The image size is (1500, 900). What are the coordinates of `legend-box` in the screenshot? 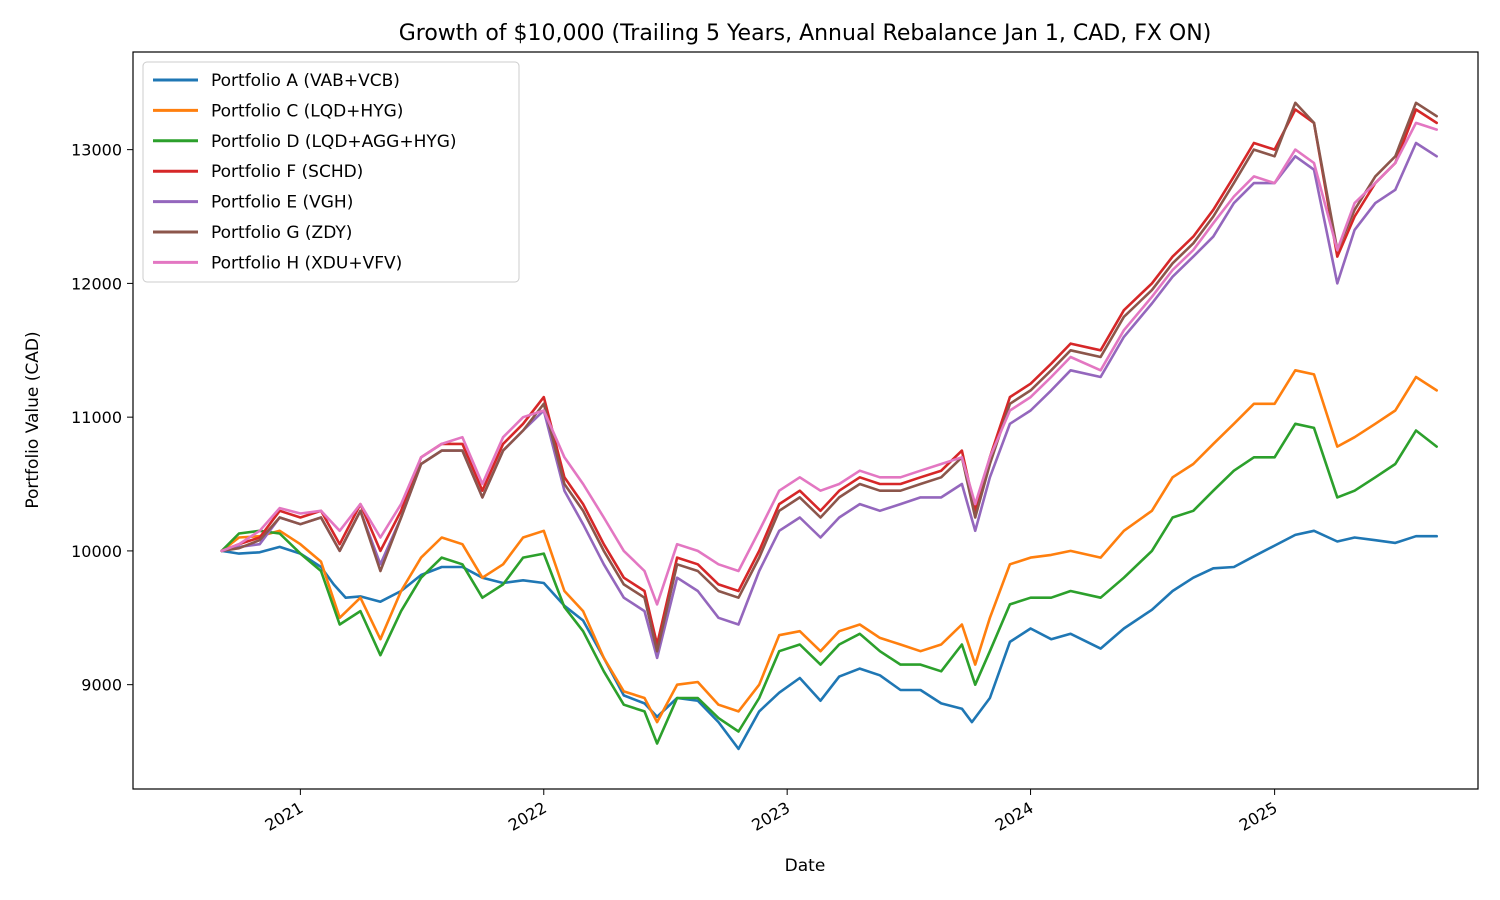 It's located at (331, 172).